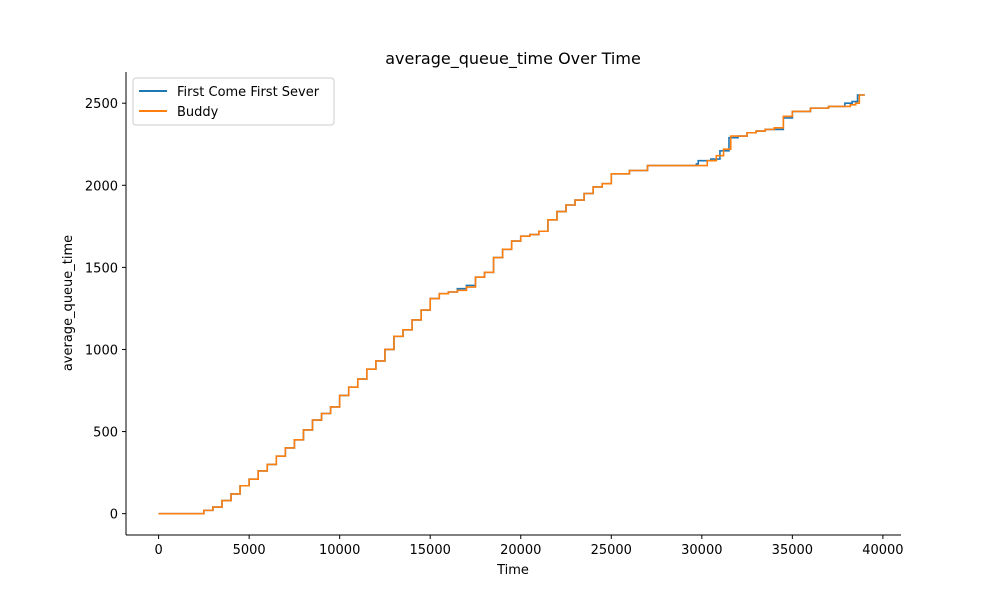 The width and height of the screenshot is (1000, 600). What do you see at coordinates (68, 303) in the screenshot?
I see `y-axis-title: average_queue_time` at bounding box center [68, 303].